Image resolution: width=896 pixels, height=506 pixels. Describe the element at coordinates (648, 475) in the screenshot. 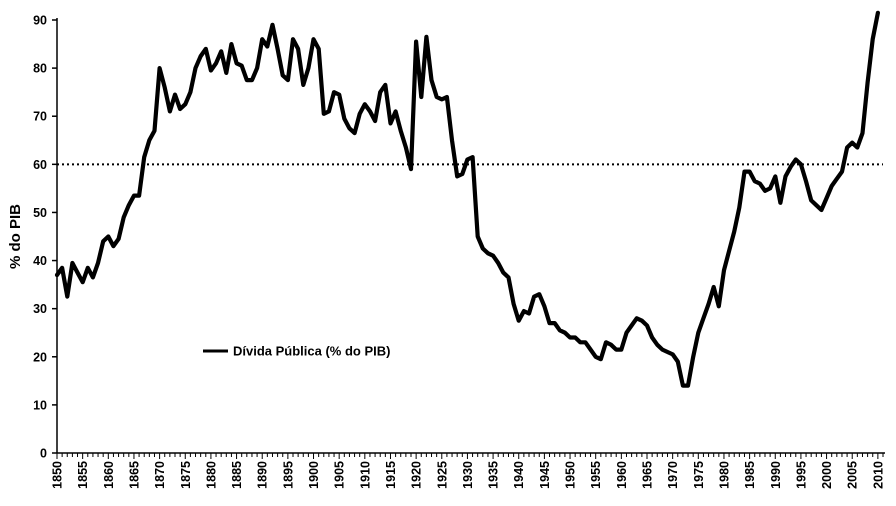

I see `x-tick-label: 1965` at that location.